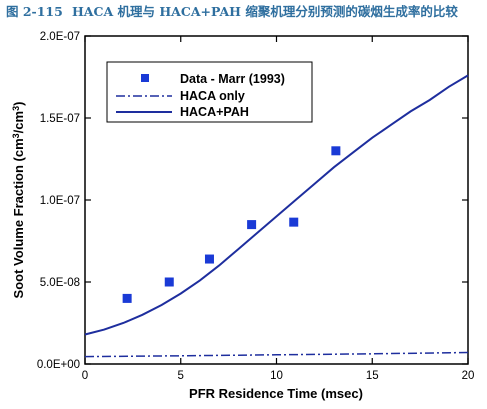 Image resolution: width=487 pixels, height=409 pixels. Describe the element at coordinates (276, 393) in the screenshot. I see `x-axis-title: PFR Residence Time (msec)` at that location.